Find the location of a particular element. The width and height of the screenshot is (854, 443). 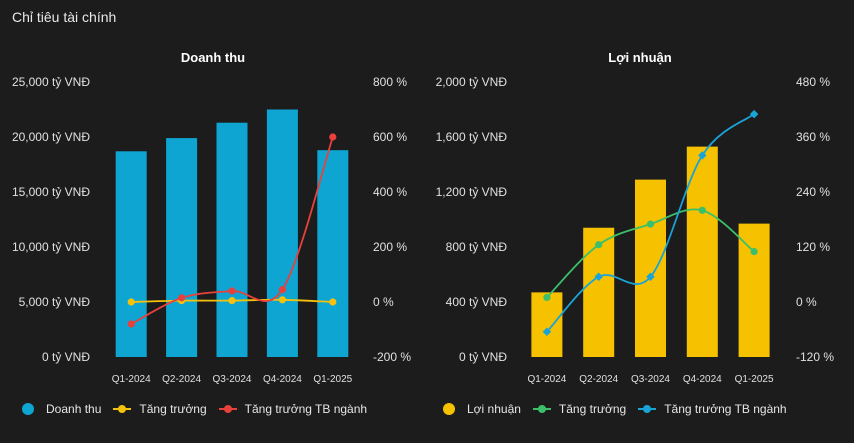

revenue-legend: Doanh thu Tăng trưởng Tăng trưởng TB ngành is located at coordinates (200, 409).